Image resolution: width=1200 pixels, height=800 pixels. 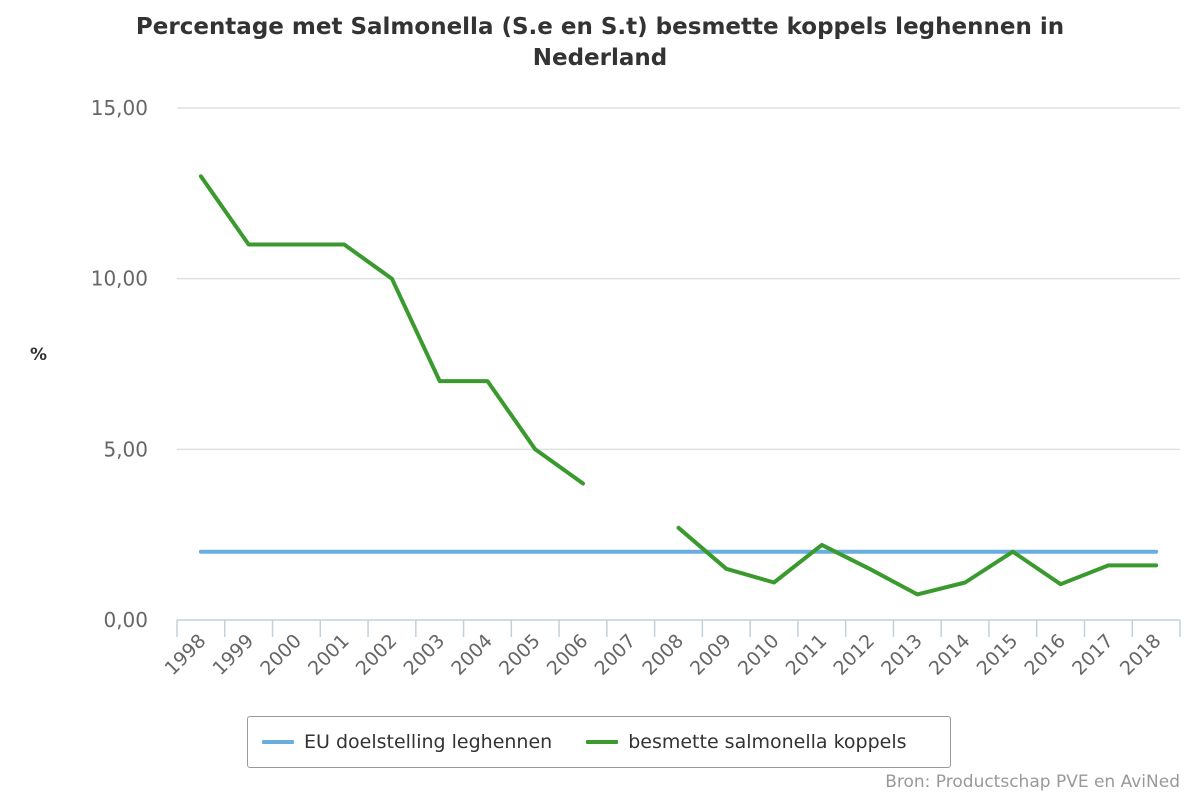 What do you see at coordinates (377, 655) in the screenshot?
I see `x-tick-label: 2002` at bounding box center [377, 655].